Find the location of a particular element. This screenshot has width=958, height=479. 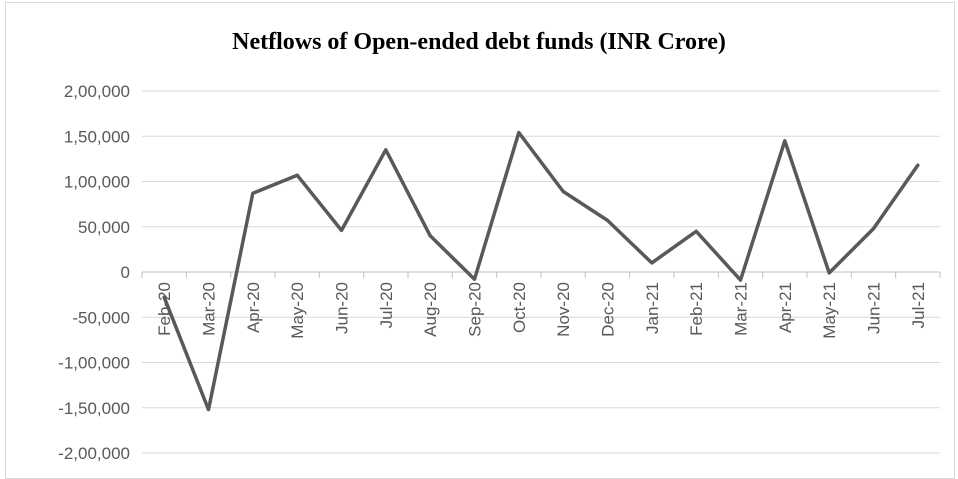

x-tick-label: May-21 is located at coordinates (829, 310).